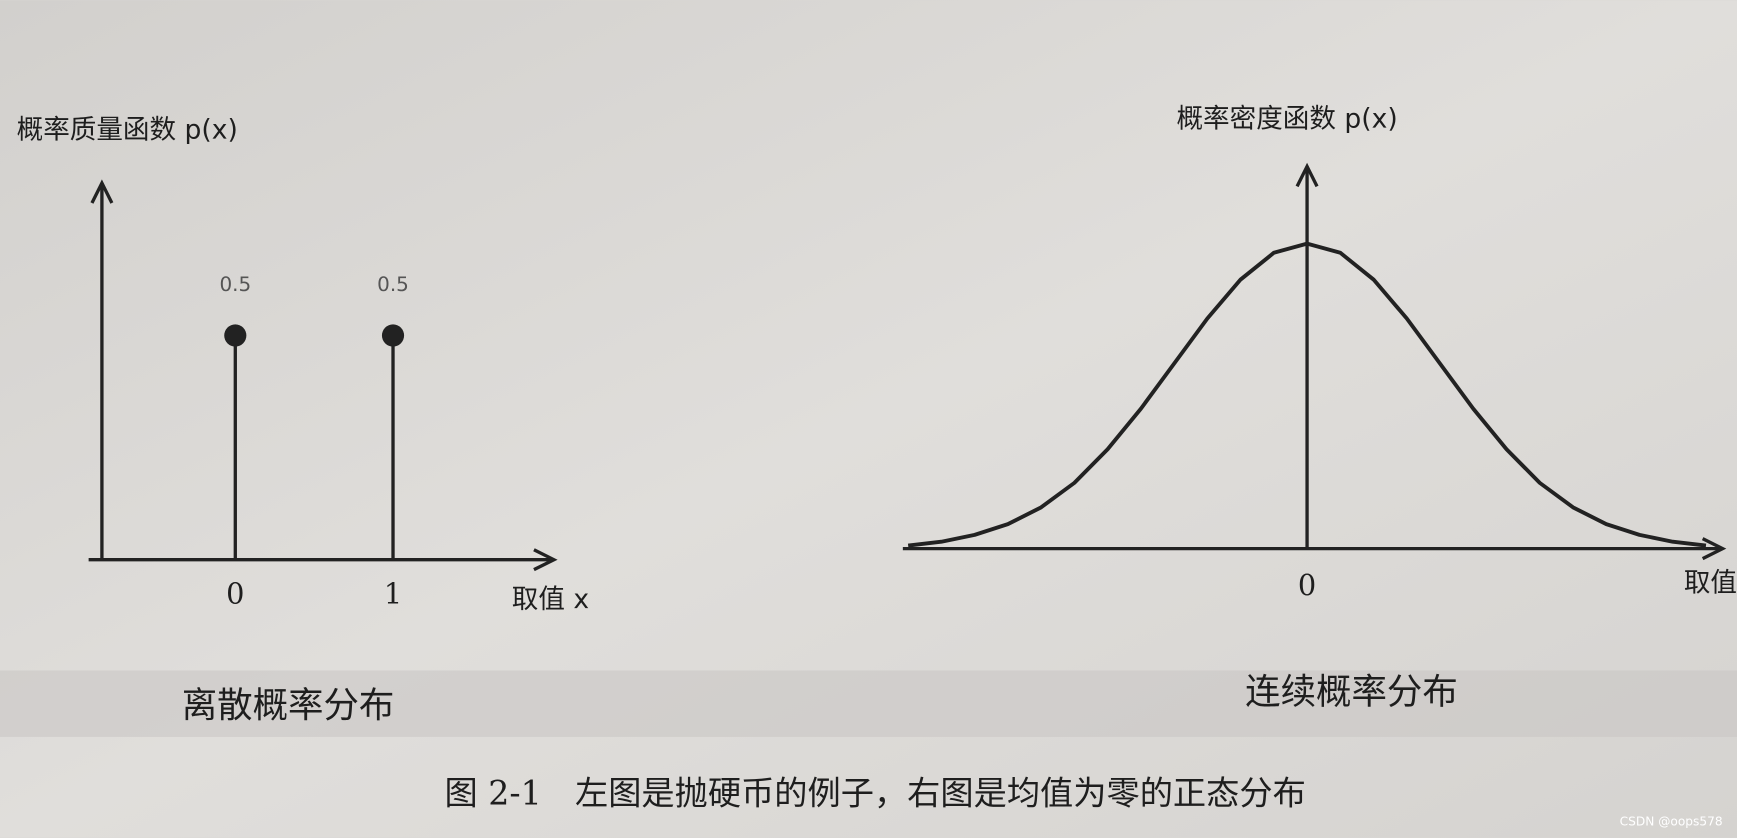 This screenshot has height=838, width=1737. What do you see at coordinates (1671, 822) in the screenshot?
I see `watermark: CSDN @oops578` at bounding box center [1671, 822].